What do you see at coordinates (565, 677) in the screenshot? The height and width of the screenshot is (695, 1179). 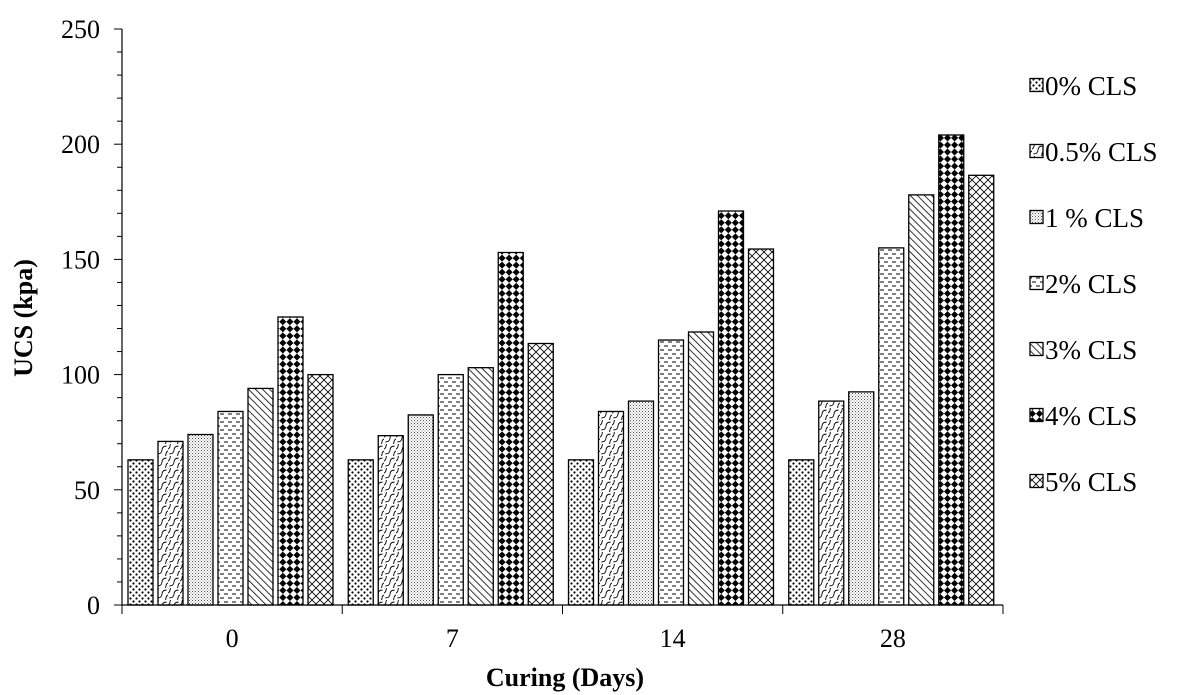 I see `x-axis-title: Curing (Days)` at bounding box center [565, 677].